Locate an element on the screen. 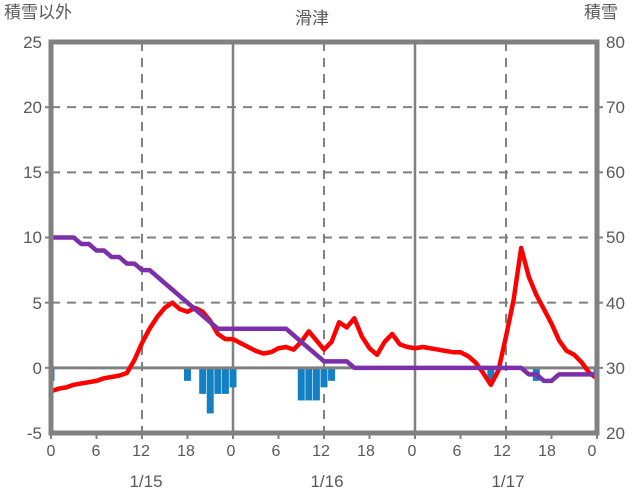 The height and width of the screenshot is (501, 636). day-label-1: 1/16 is located at coordinates (327, 481).